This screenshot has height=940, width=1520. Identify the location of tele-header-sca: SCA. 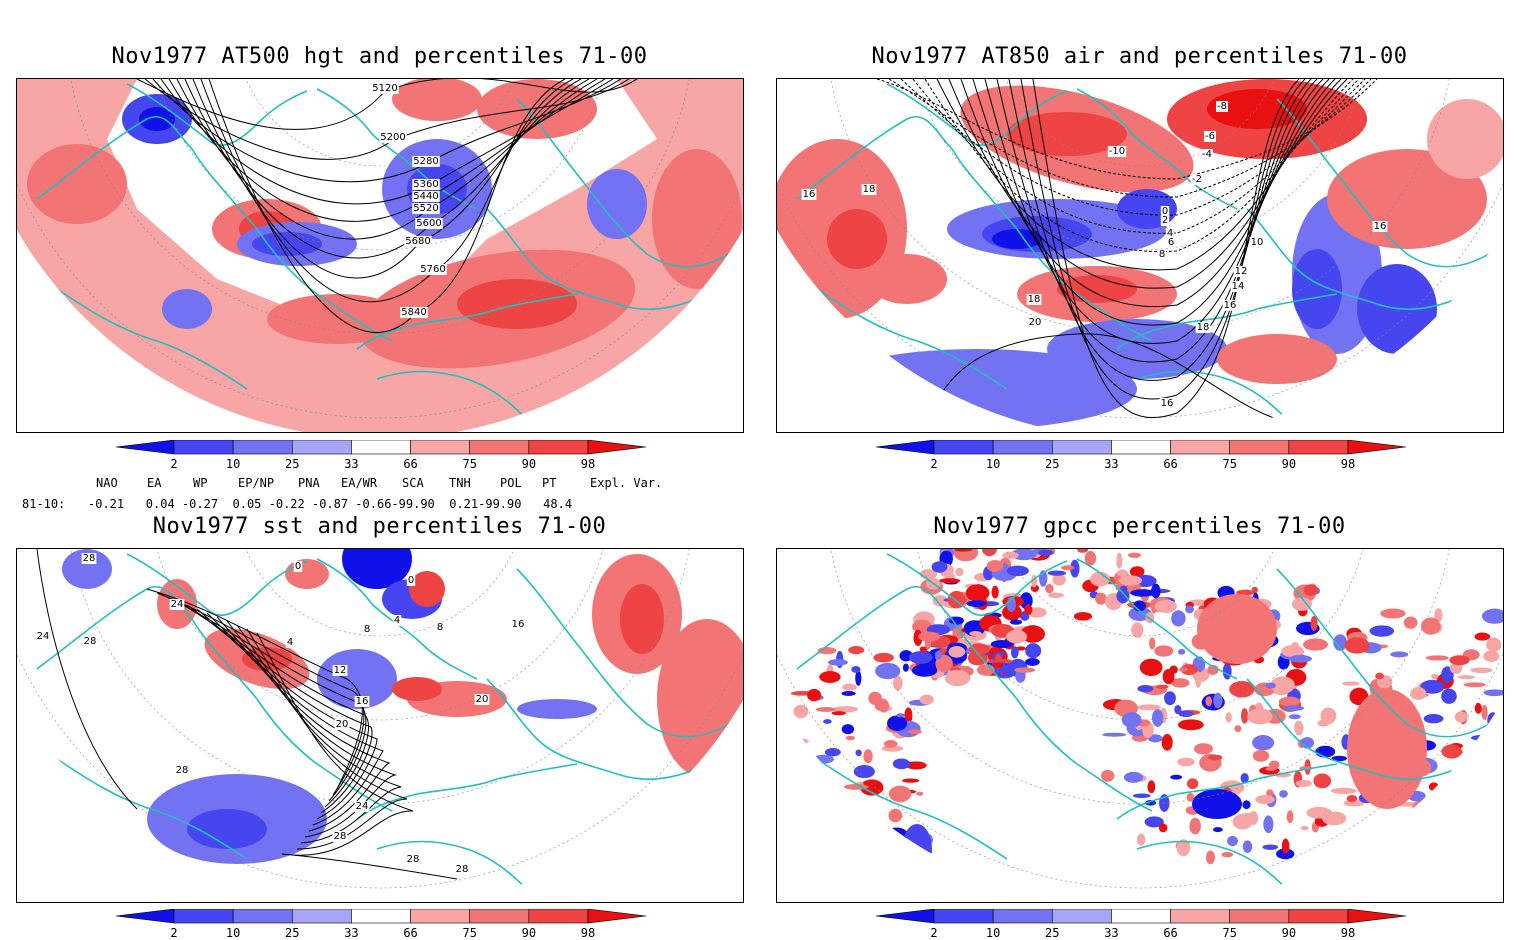
(413, 483).